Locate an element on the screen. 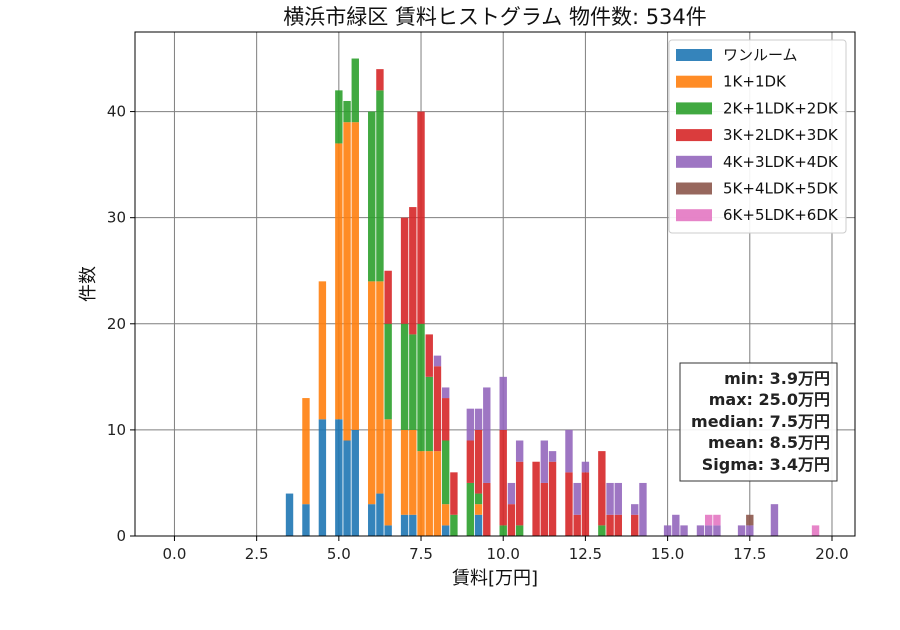 This screenshot has height=630, width=900. y-tick-label: 20 is located at coordinates (116, 324).